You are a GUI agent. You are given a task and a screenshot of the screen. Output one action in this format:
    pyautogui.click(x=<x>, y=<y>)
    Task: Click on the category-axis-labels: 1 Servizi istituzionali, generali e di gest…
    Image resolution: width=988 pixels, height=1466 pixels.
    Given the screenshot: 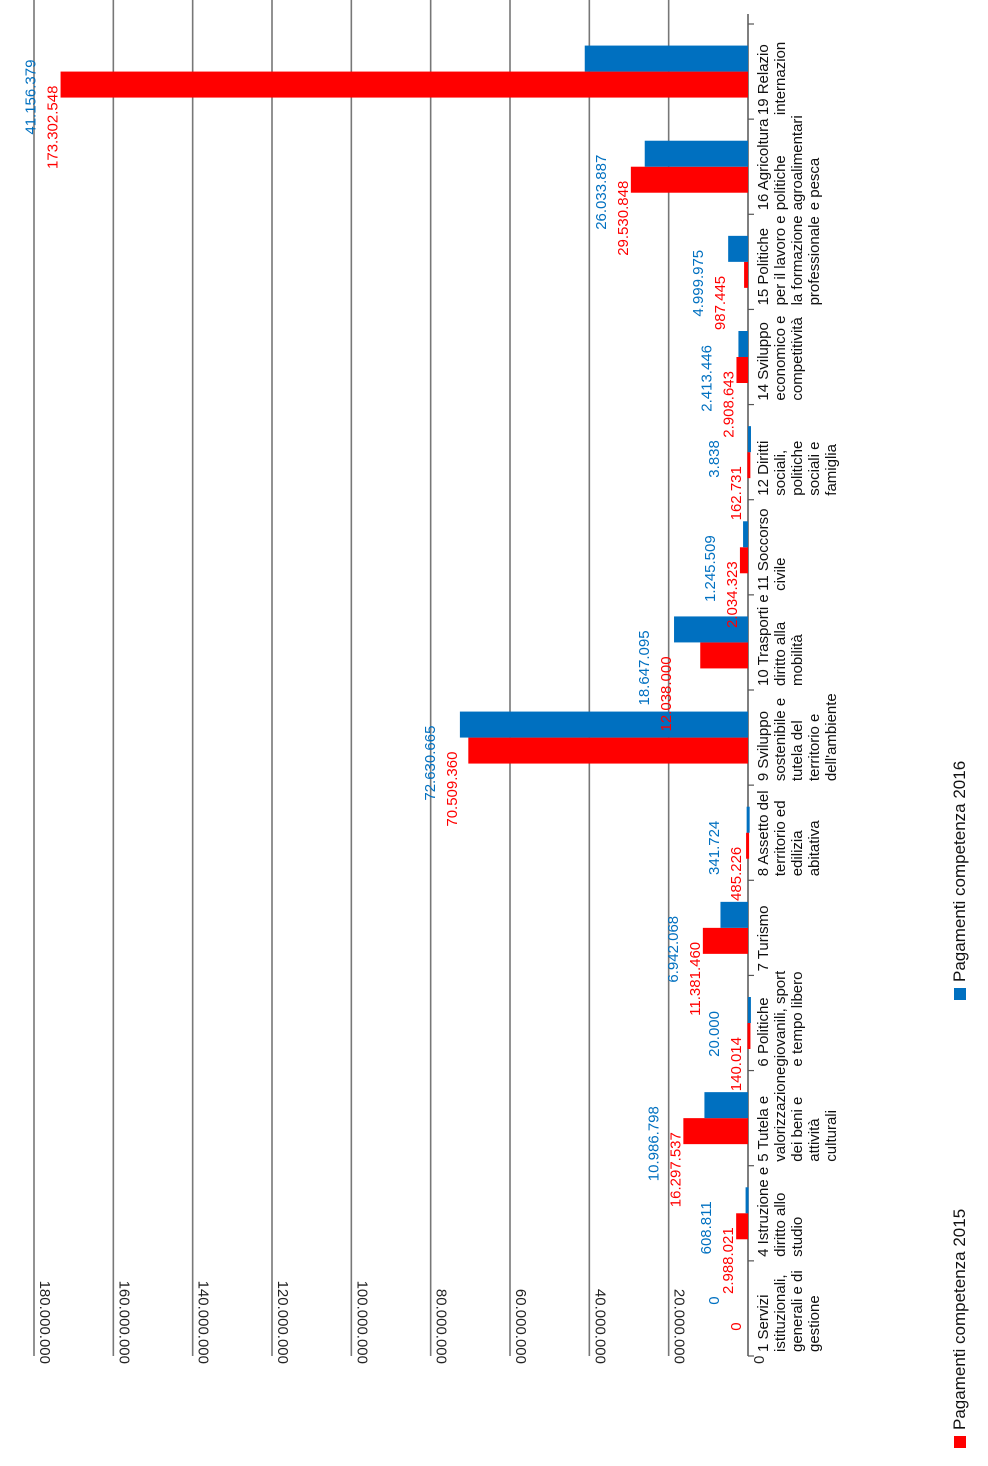 What is the action you would take?
    pyautogui.click(x=797, y=697)
    